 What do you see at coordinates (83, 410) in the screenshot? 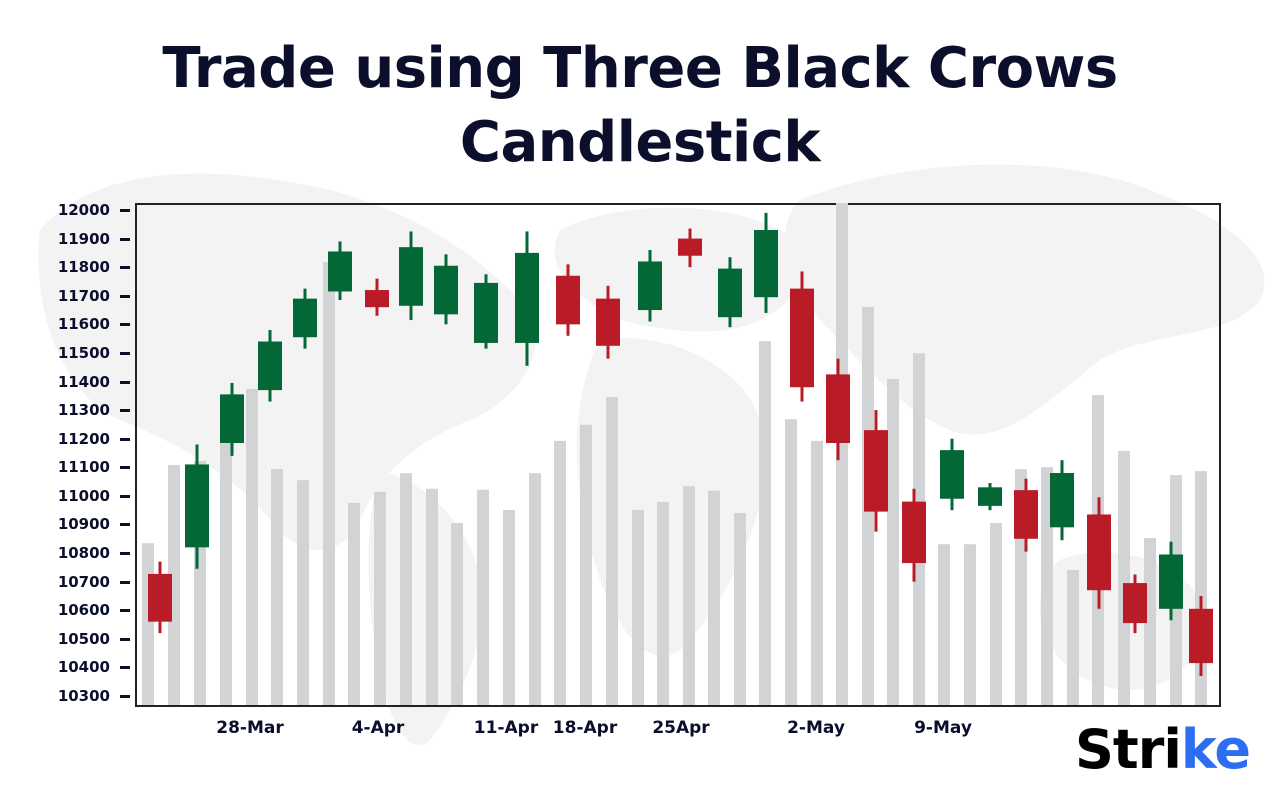
I see `y-tick-label: 11300` at bounding box center [83, 410].